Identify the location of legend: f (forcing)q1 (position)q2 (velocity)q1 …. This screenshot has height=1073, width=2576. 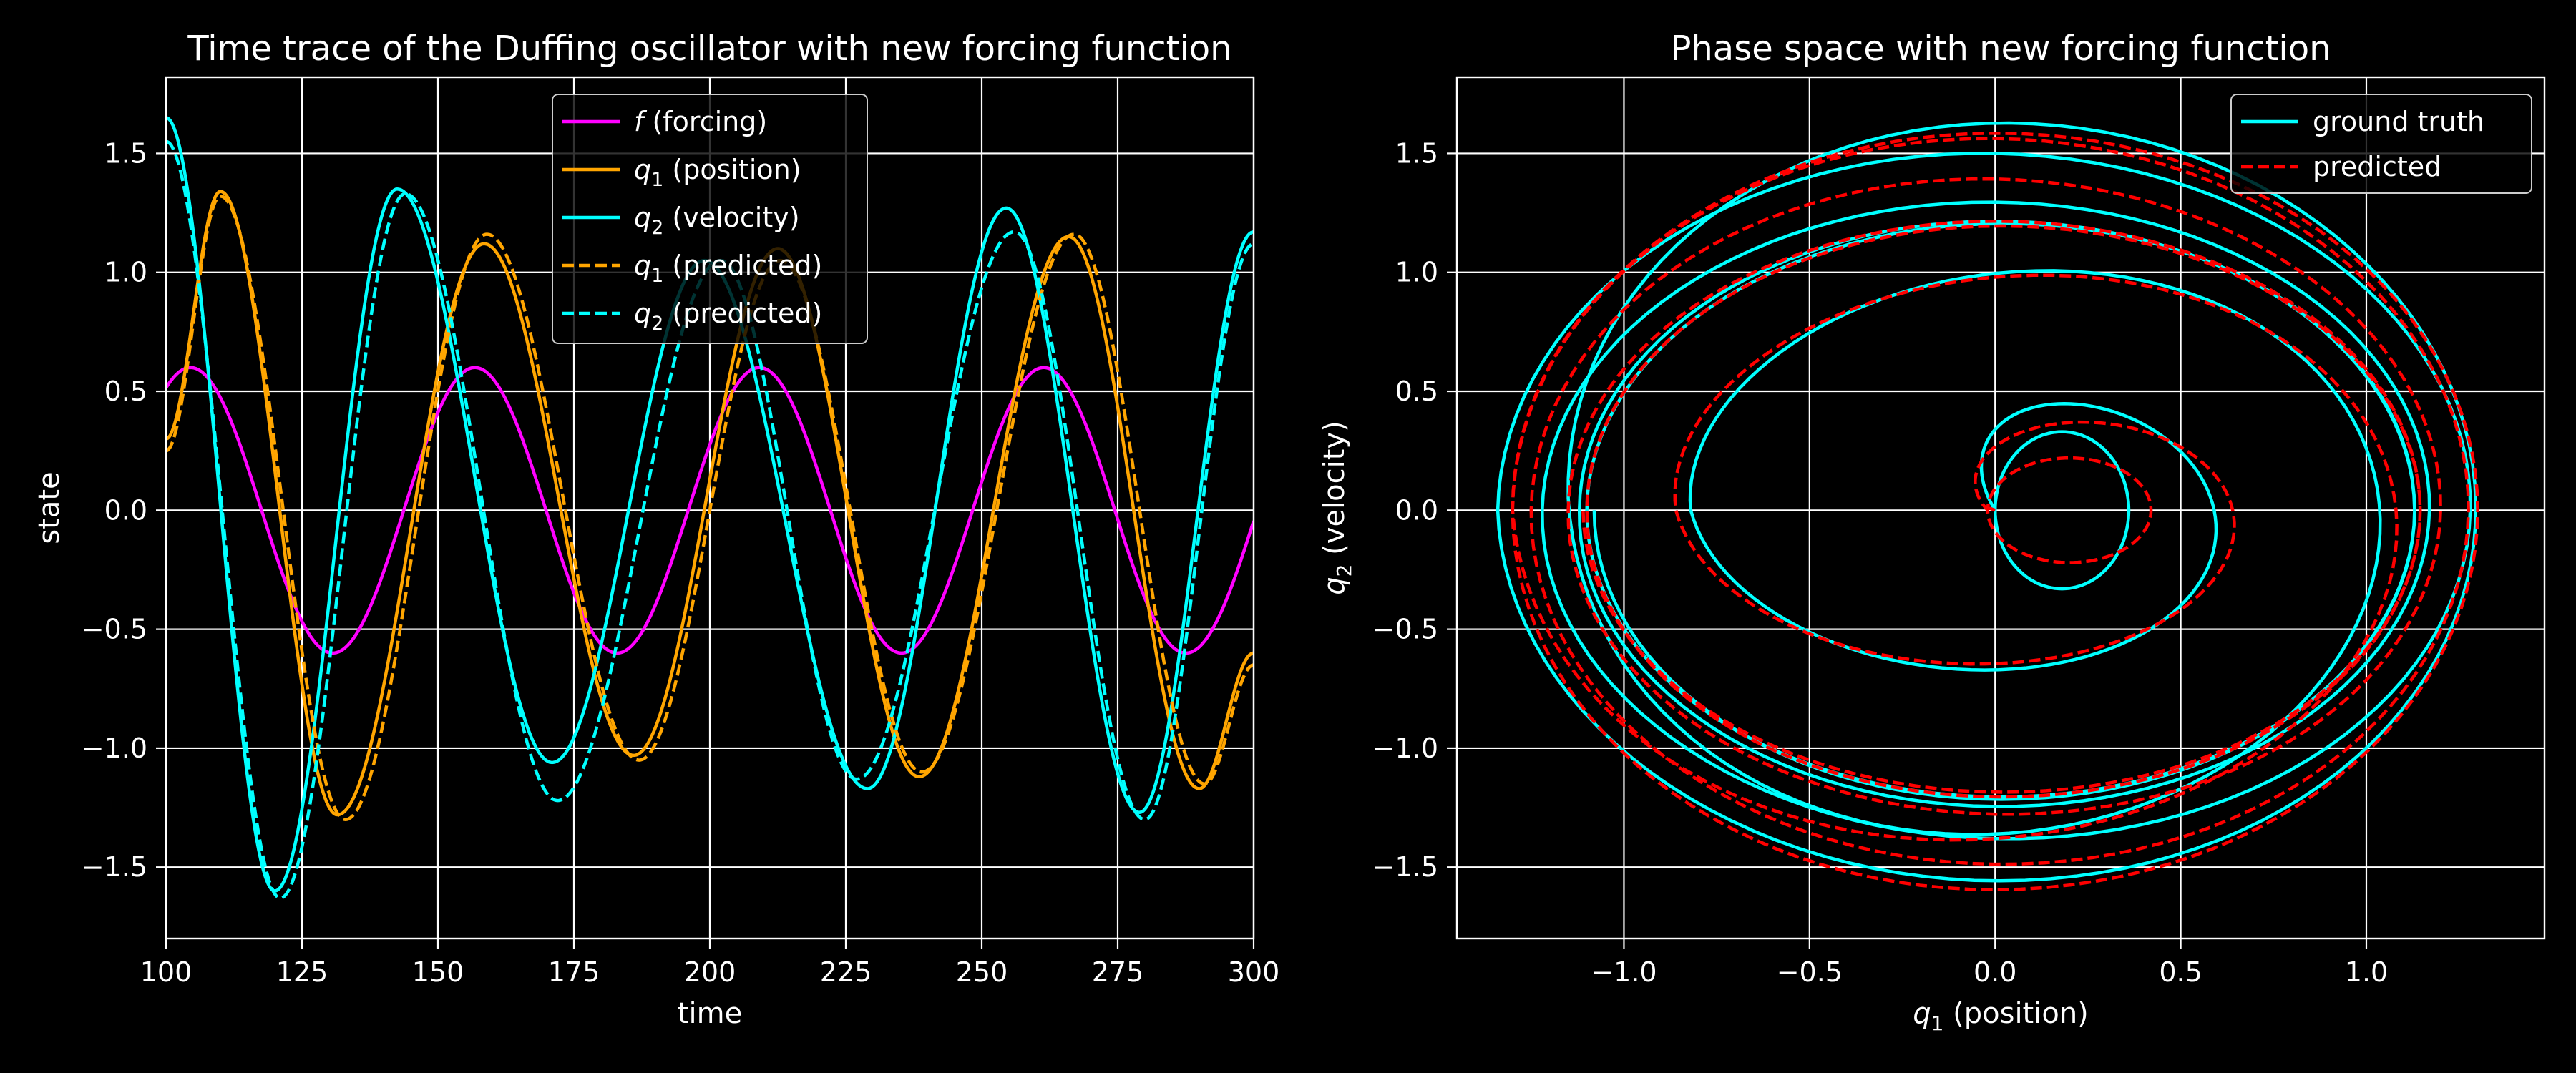
(710, 219).